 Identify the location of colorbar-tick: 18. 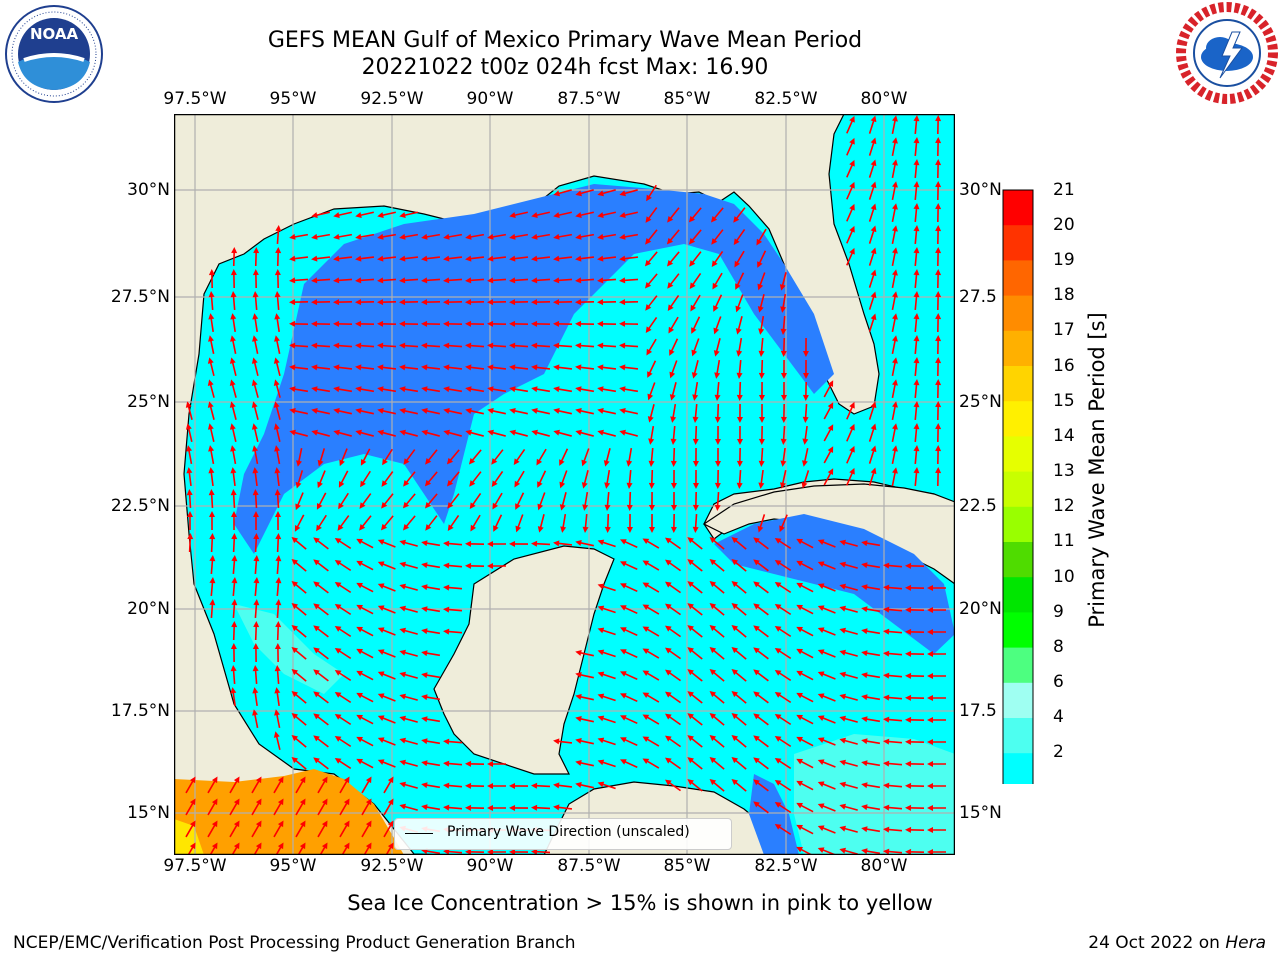
(1064, 295).